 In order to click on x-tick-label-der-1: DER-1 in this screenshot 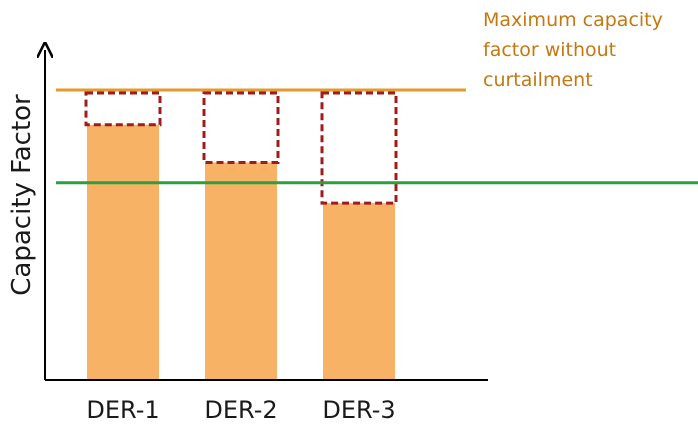, I will do `click(122, 410)`.